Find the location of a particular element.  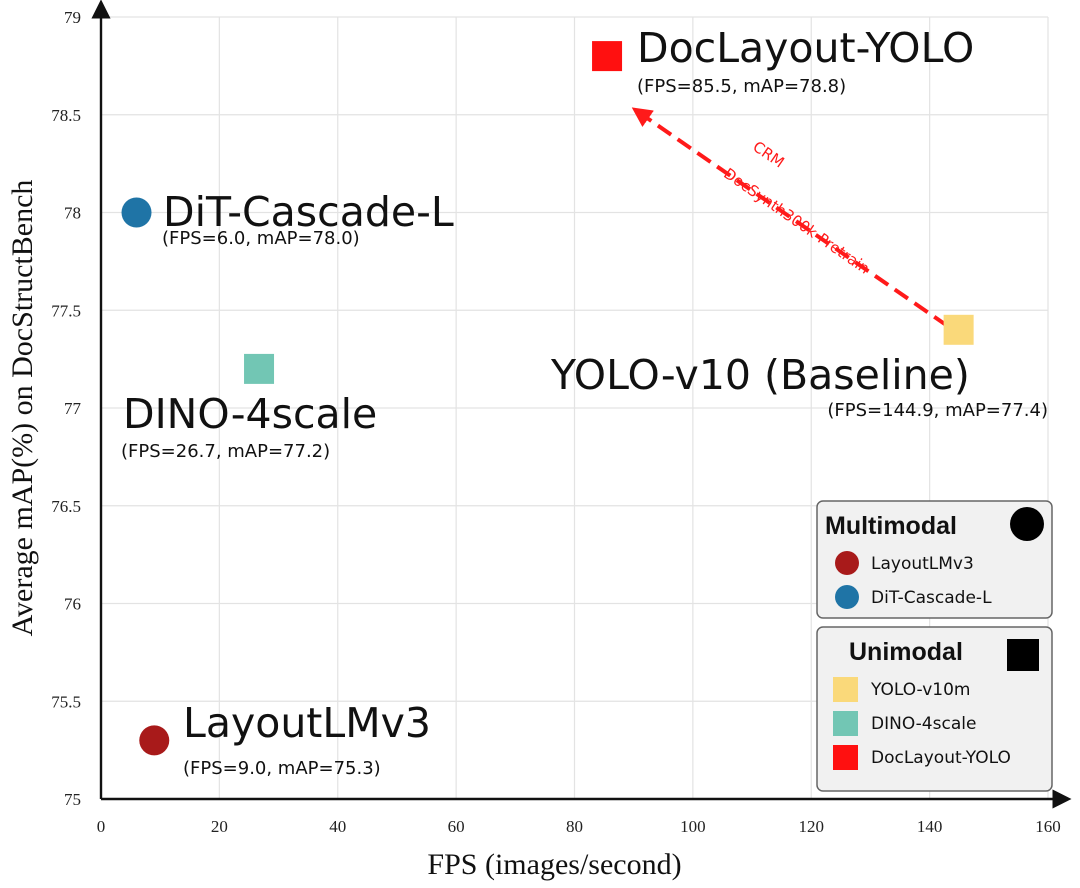

y-tick-label: 76 is located at coordinates (72, 604).